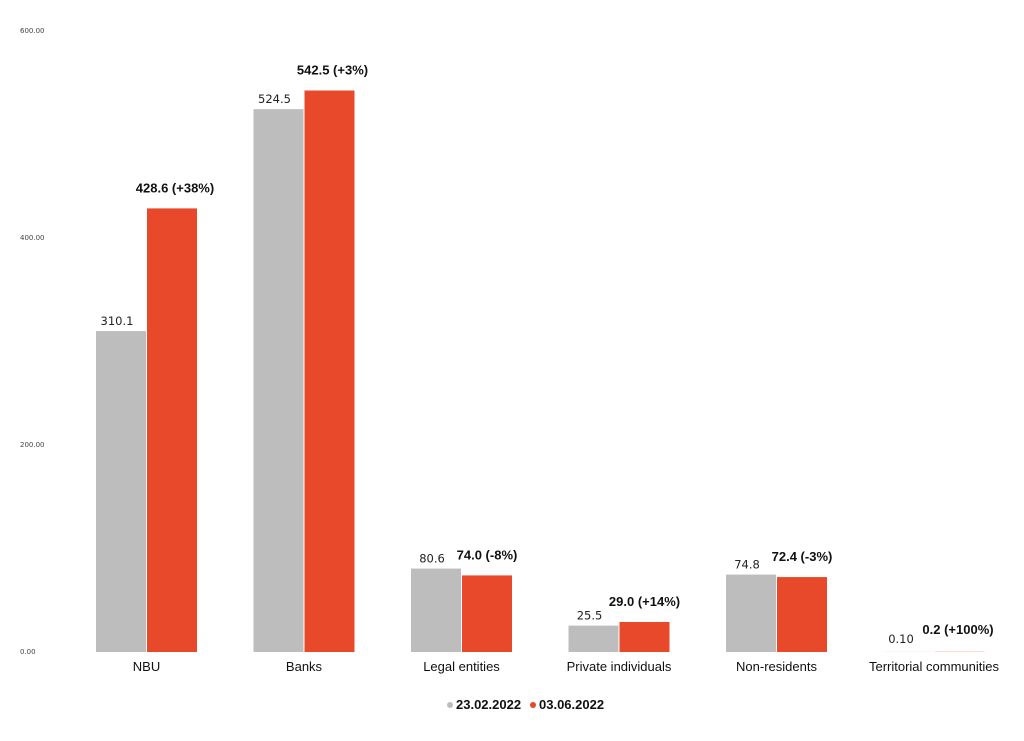 The image size is (1024, 741). What do you see at coordinates (776, 666) in the screenshot?
I see `x-category-non-residents: Non-residents` at bounding box center [776, 666].